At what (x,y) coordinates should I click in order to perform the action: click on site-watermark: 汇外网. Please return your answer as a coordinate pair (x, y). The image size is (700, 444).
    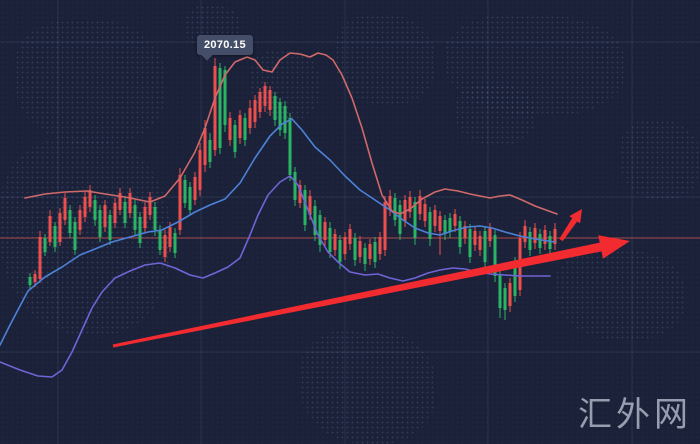
    Looking at the image, I should click on (635, 415).